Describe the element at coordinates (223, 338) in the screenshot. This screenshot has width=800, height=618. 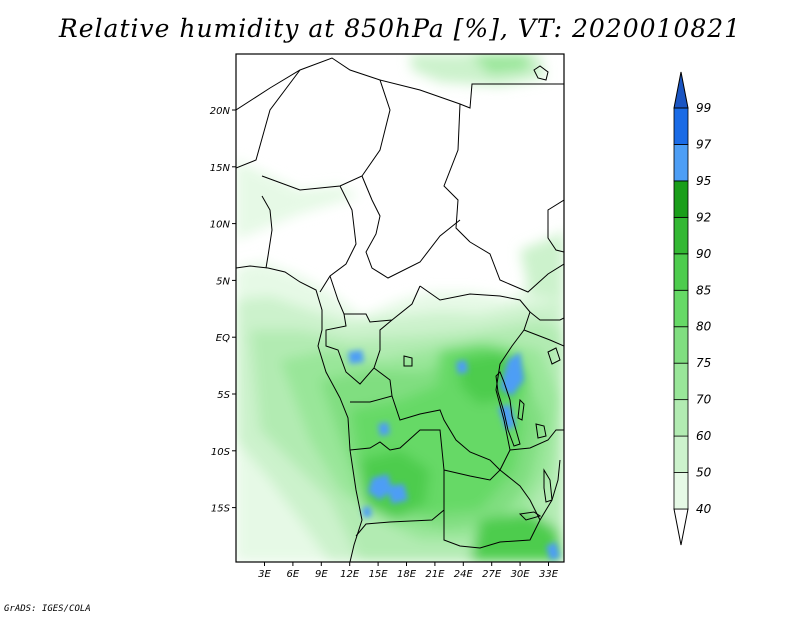
I see `lat-tick-label: EQ` at that location.